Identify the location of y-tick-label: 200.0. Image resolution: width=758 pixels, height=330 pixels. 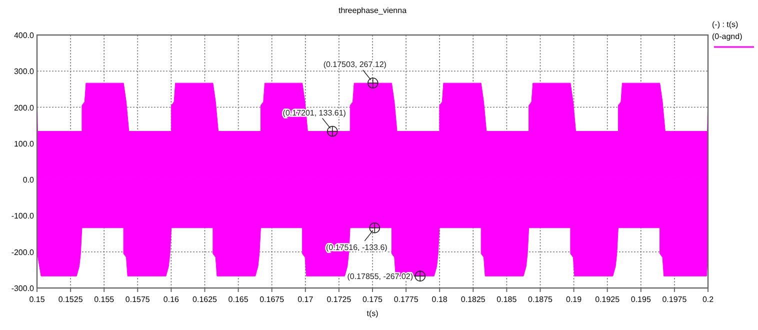
(24, 107).